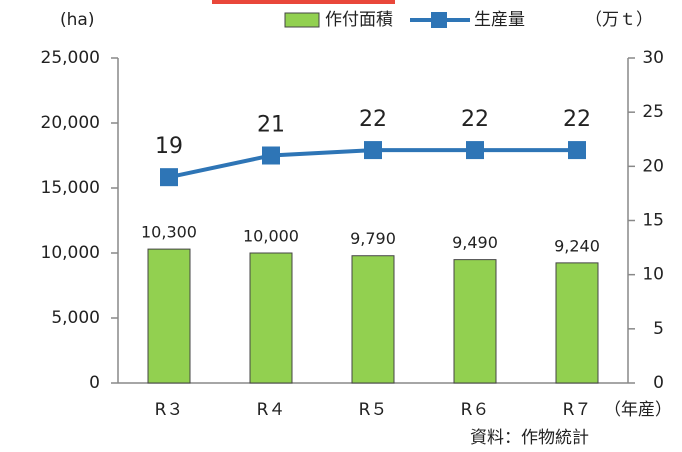 The height and width of the screenshot is (452, 682). Describe the element at coordinates (658, 329) in the screenshot. I see `y2-tick-label: 5` at that location.